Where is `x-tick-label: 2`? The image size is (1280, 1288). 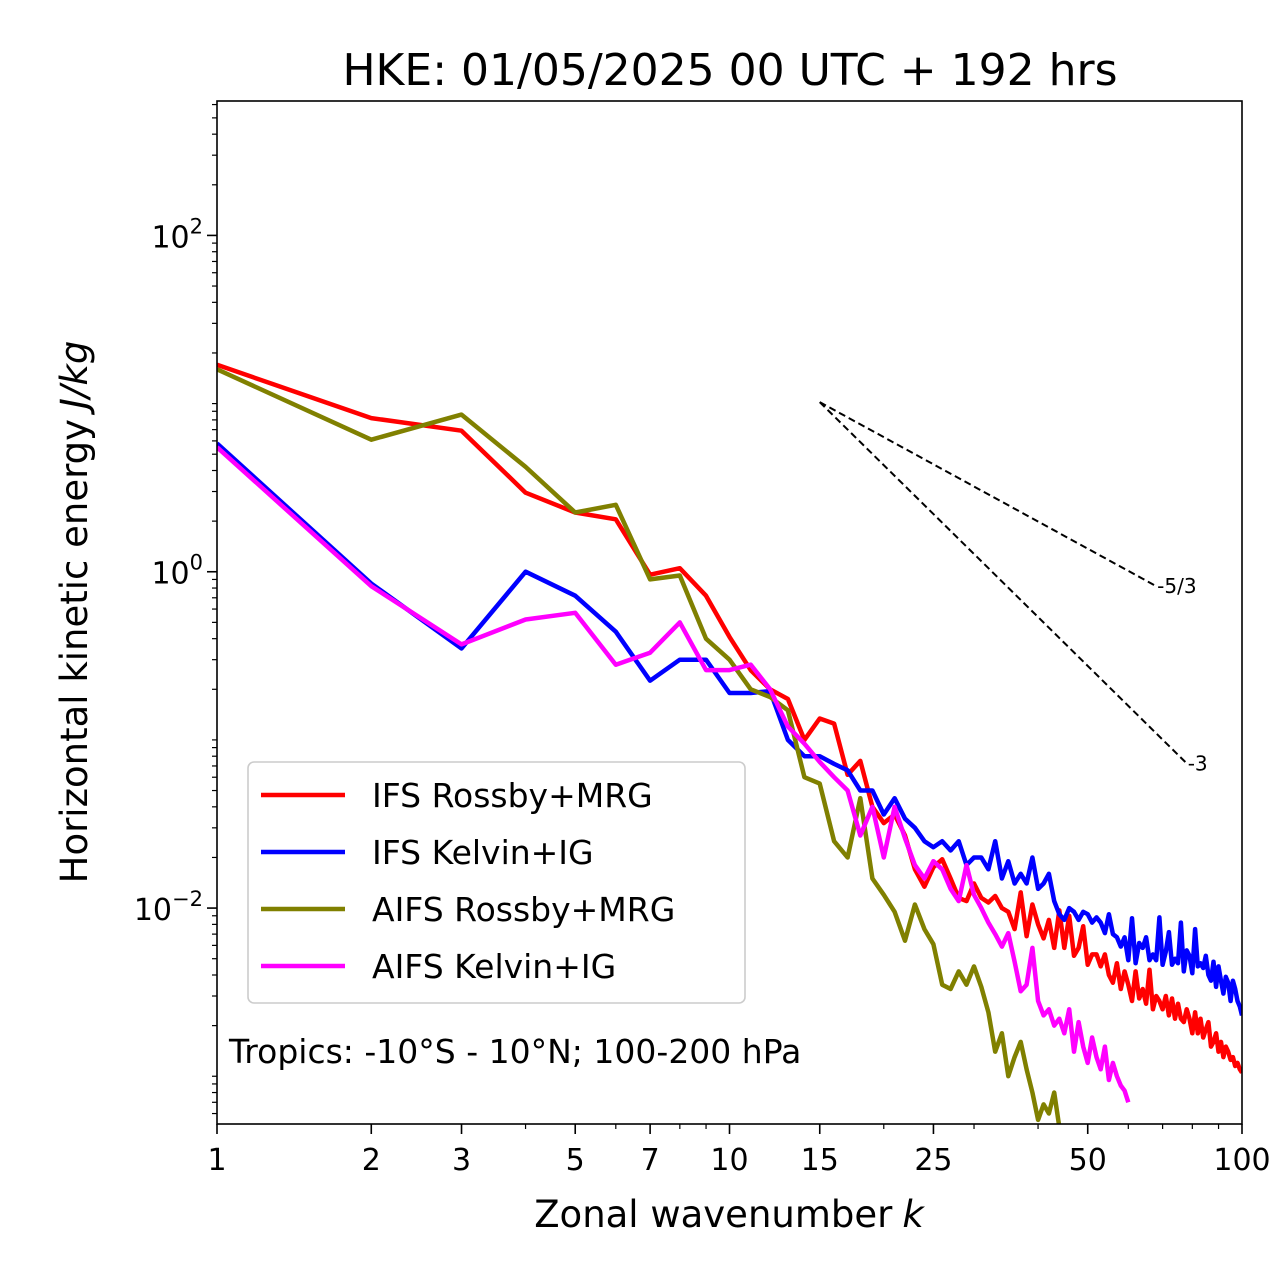
x-tick-label: 2 is located at coordinates (371, 1160).